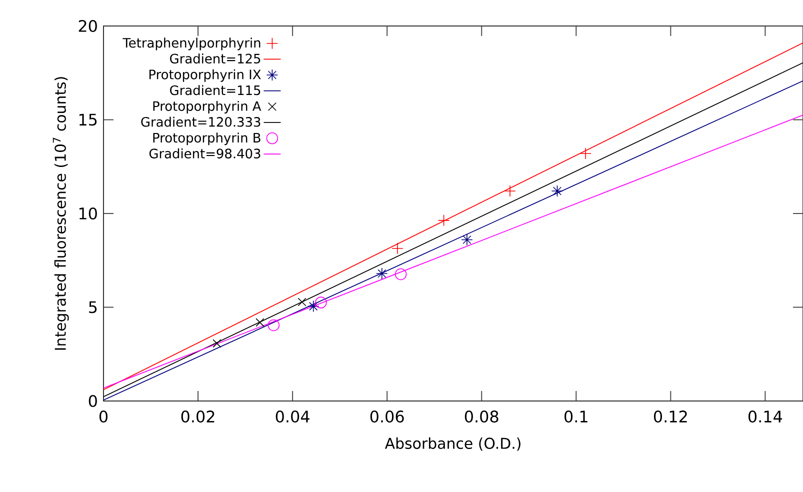  What do you see at coordinates (88, 213) in the screenshot?
I see `y-tick-label: 10` at bounding box center [88, 213].